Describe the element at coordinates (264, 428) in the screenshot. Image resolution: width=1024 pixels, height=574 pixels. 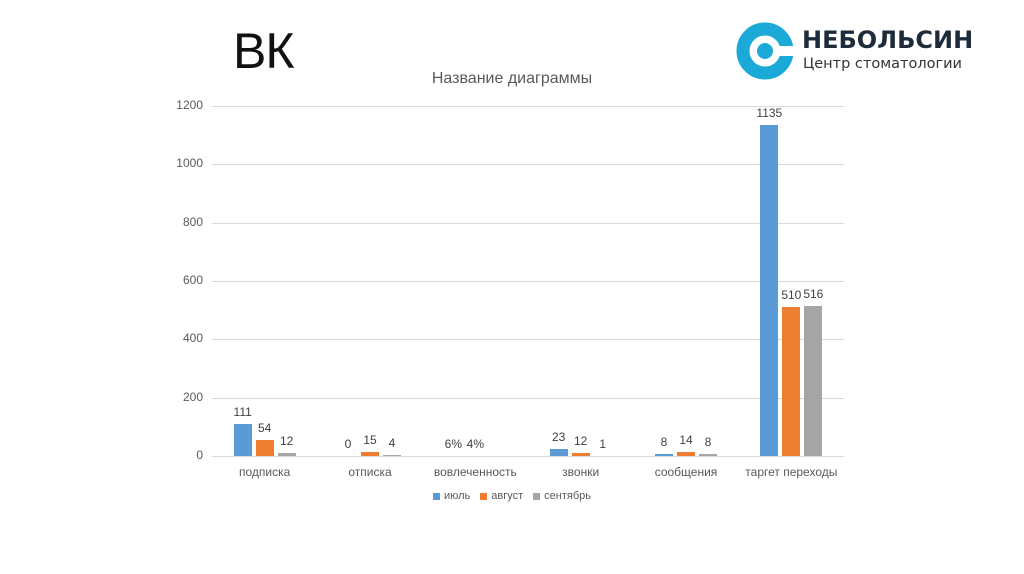
I see `data-label: 54` at that location.